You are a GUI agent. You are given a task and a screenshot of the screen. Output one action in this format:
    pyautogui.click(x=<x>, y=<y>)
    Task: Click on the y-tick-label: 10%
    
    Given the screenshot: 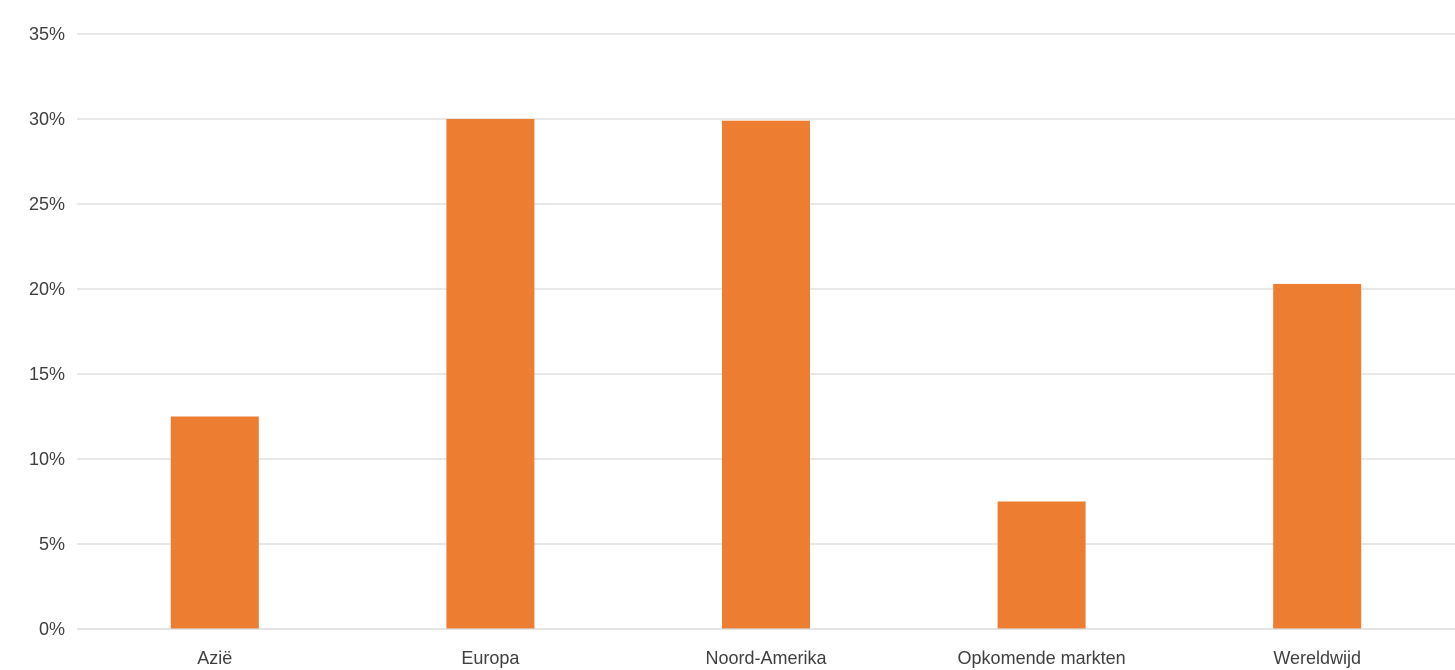 What is the action you would take?
    pyautogui.click(x=47, y=459)
    